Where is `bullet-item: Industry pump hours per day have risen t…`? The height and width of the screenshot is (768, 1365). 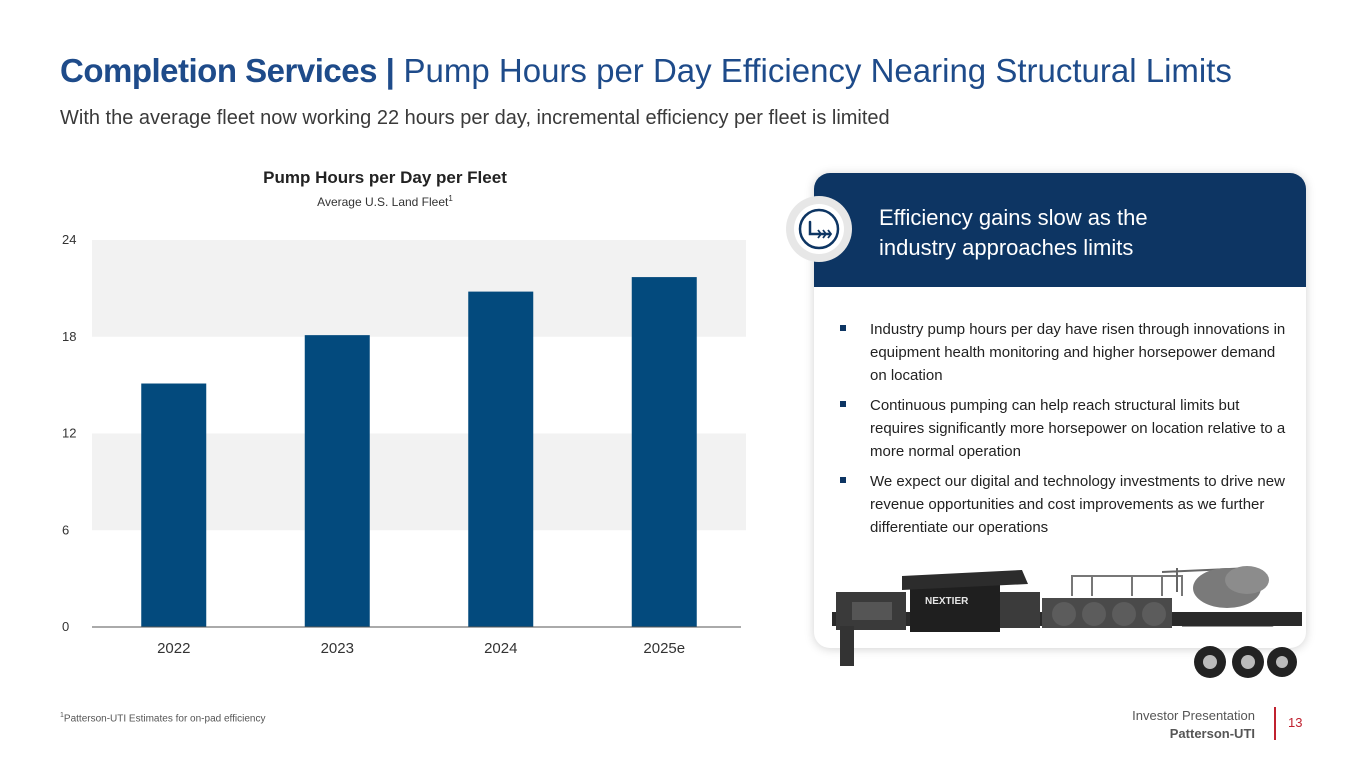
bullet-item: Industry pump hours per day have risen t… is located at coordinates (1063, 352).